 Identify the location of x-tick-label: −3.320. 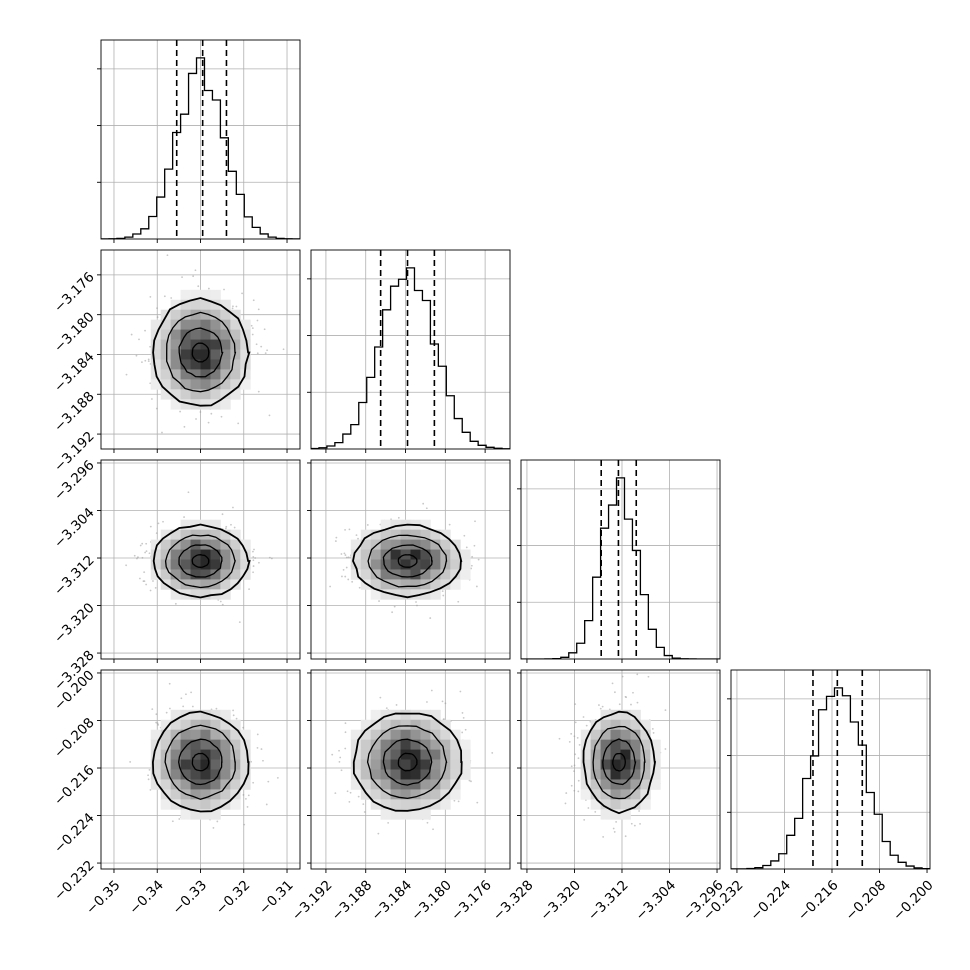
(560, 900).